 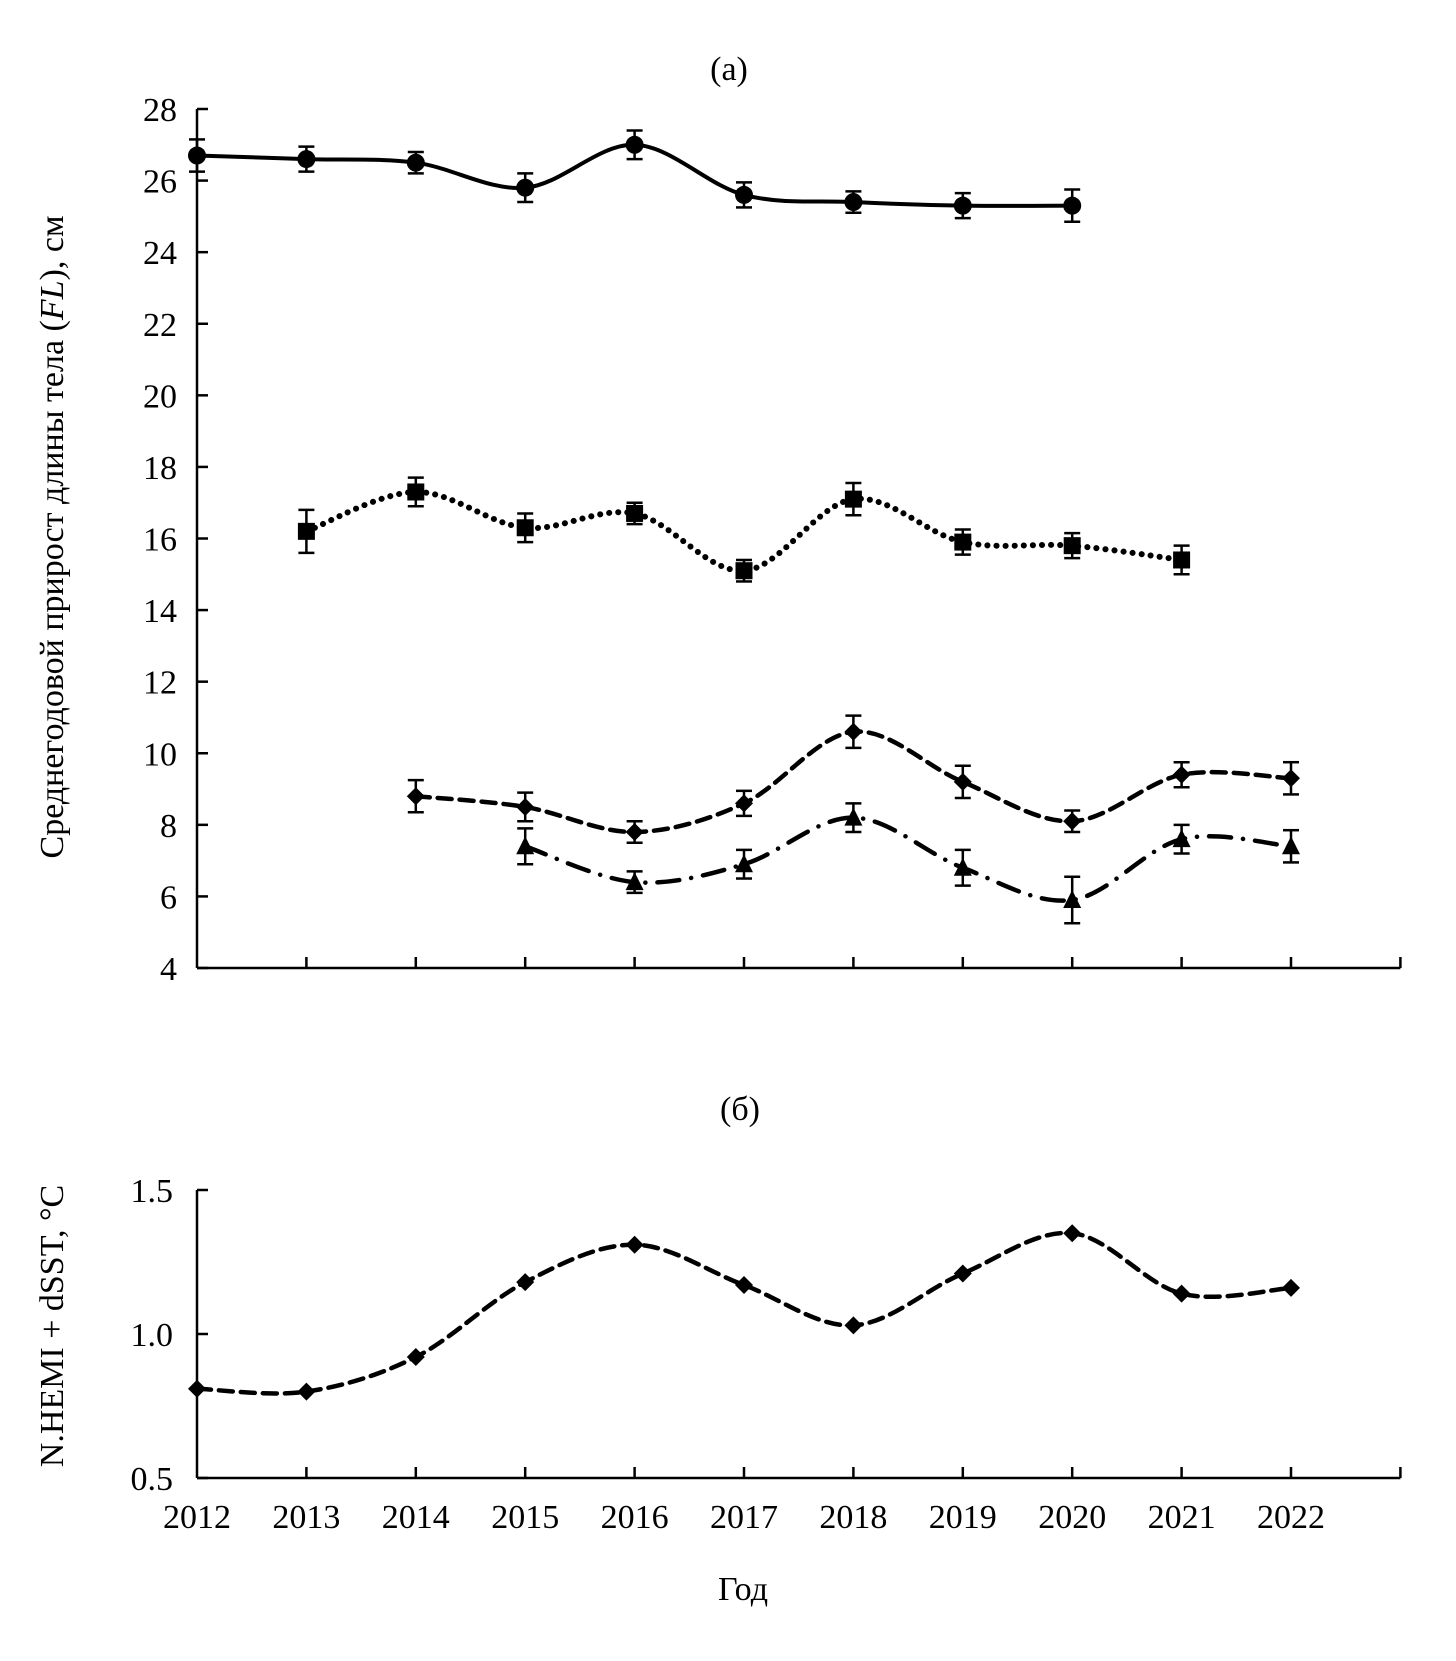 I want to click on y-tick-label-a: 14, so click(x=160, y=611).